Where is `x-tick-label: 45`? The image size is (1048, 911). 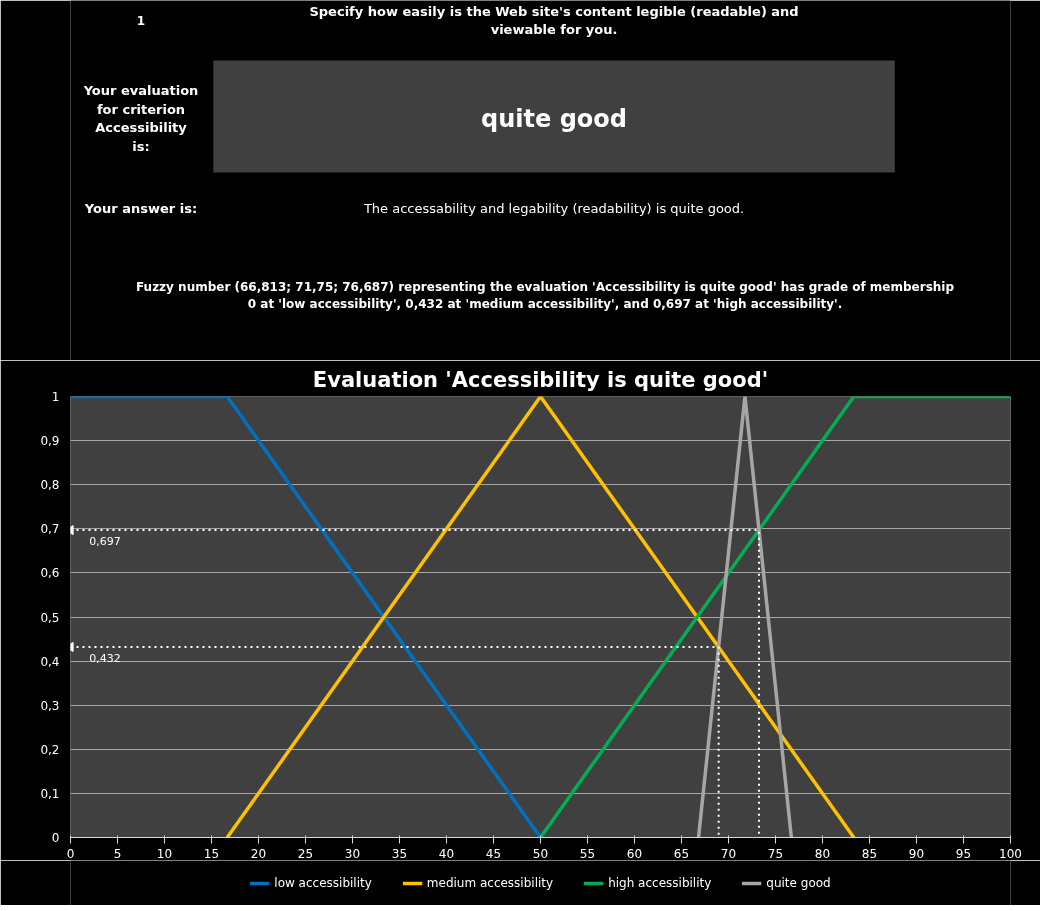 x-tick-label: 45 is located at coordinates (493, 853).